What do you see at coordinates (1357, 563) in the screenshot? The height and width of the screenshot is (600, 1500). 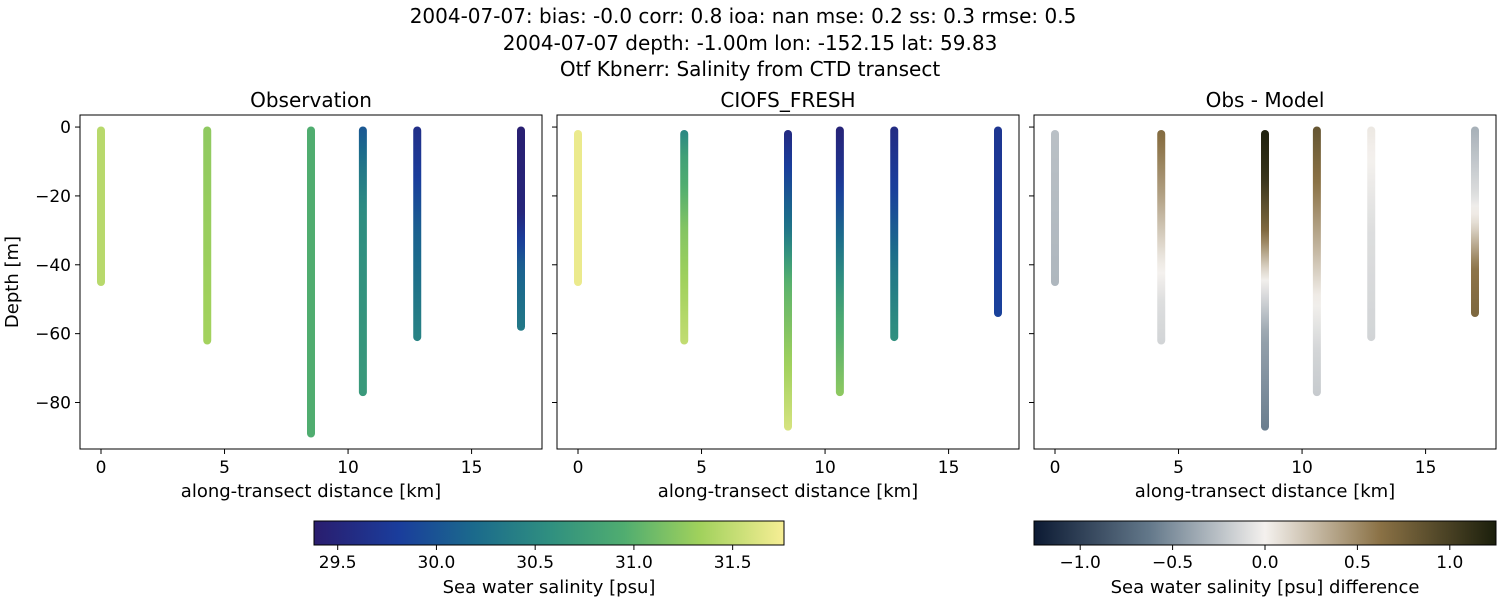 I see `colorbar-tick-label: 0.5` at bounding box center [1357, 563].